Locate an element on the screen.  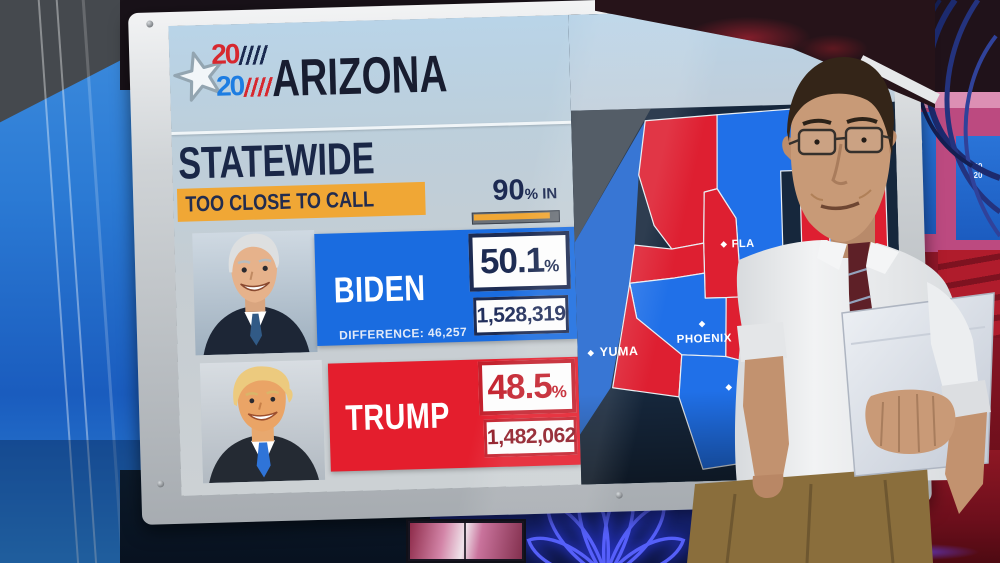
map-label-phoenix: PHOENIX is located at coordinates (705, 339).